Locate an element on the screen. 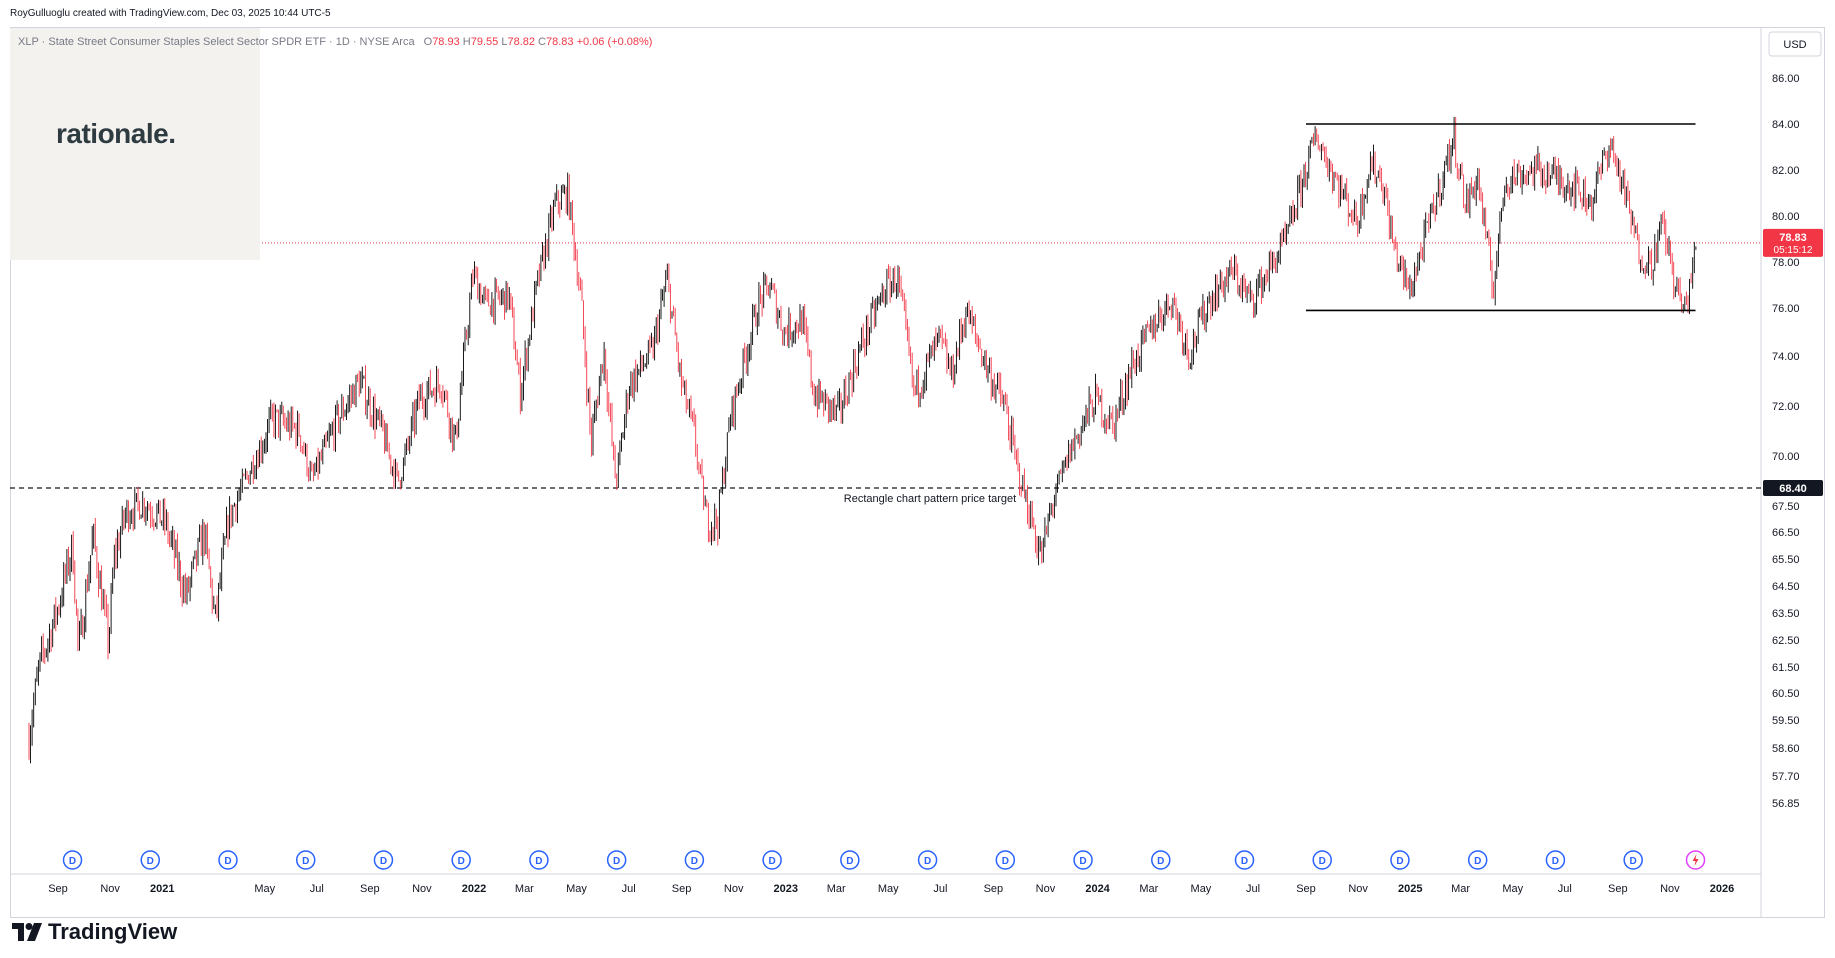 The width and height of the screenshot is (1835, 958). price-tick-label: 60.50 is located at coordinates (1786, 694).